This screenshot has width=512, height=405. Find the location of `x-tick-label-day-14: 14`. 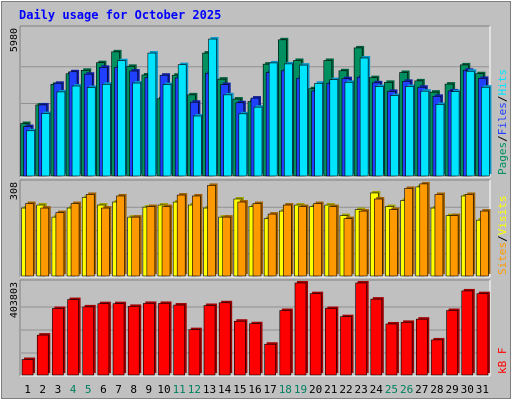

x-tick-label-day-14: 14 is located at coordinates (225, 389).